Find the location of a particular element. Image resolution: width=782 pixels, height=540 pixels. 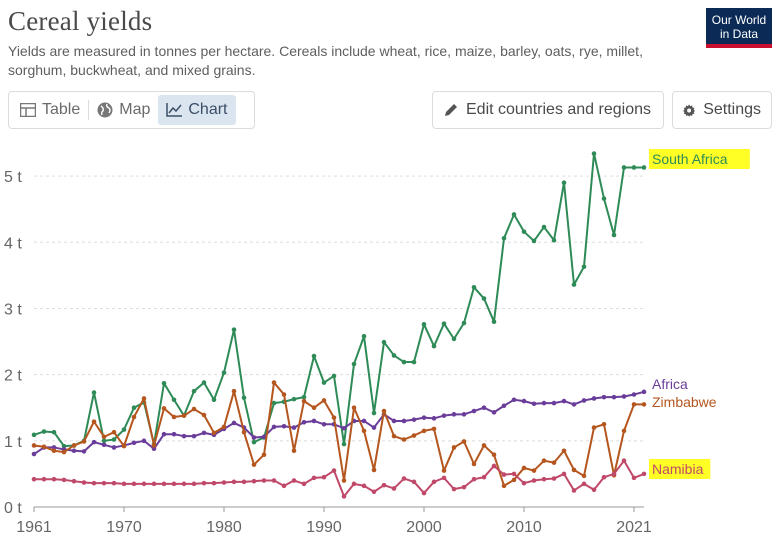

tab-table-label: Table is located at coordinates (61, 109).